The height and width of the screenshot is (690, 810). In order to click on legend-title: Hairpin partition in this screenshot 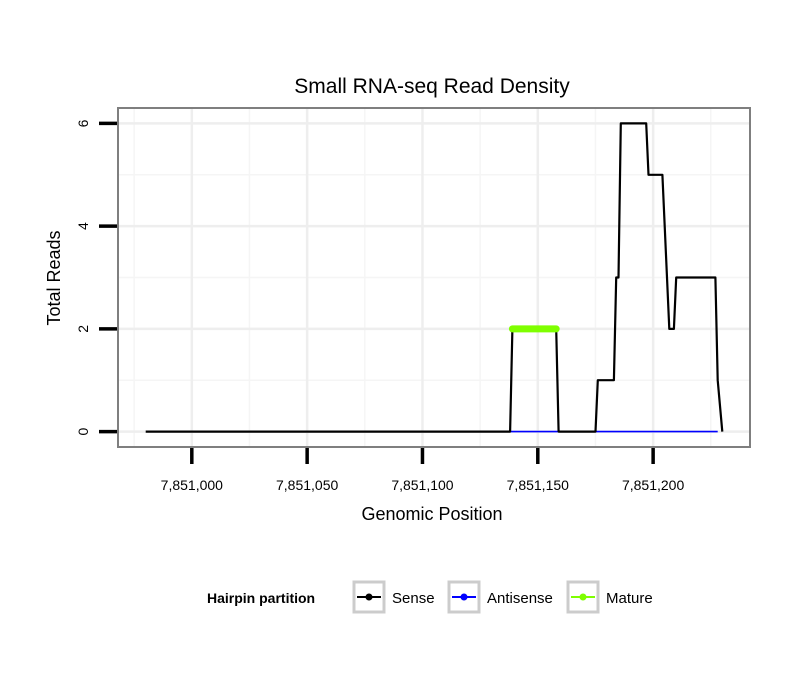, I will do `click(261, 598)`.